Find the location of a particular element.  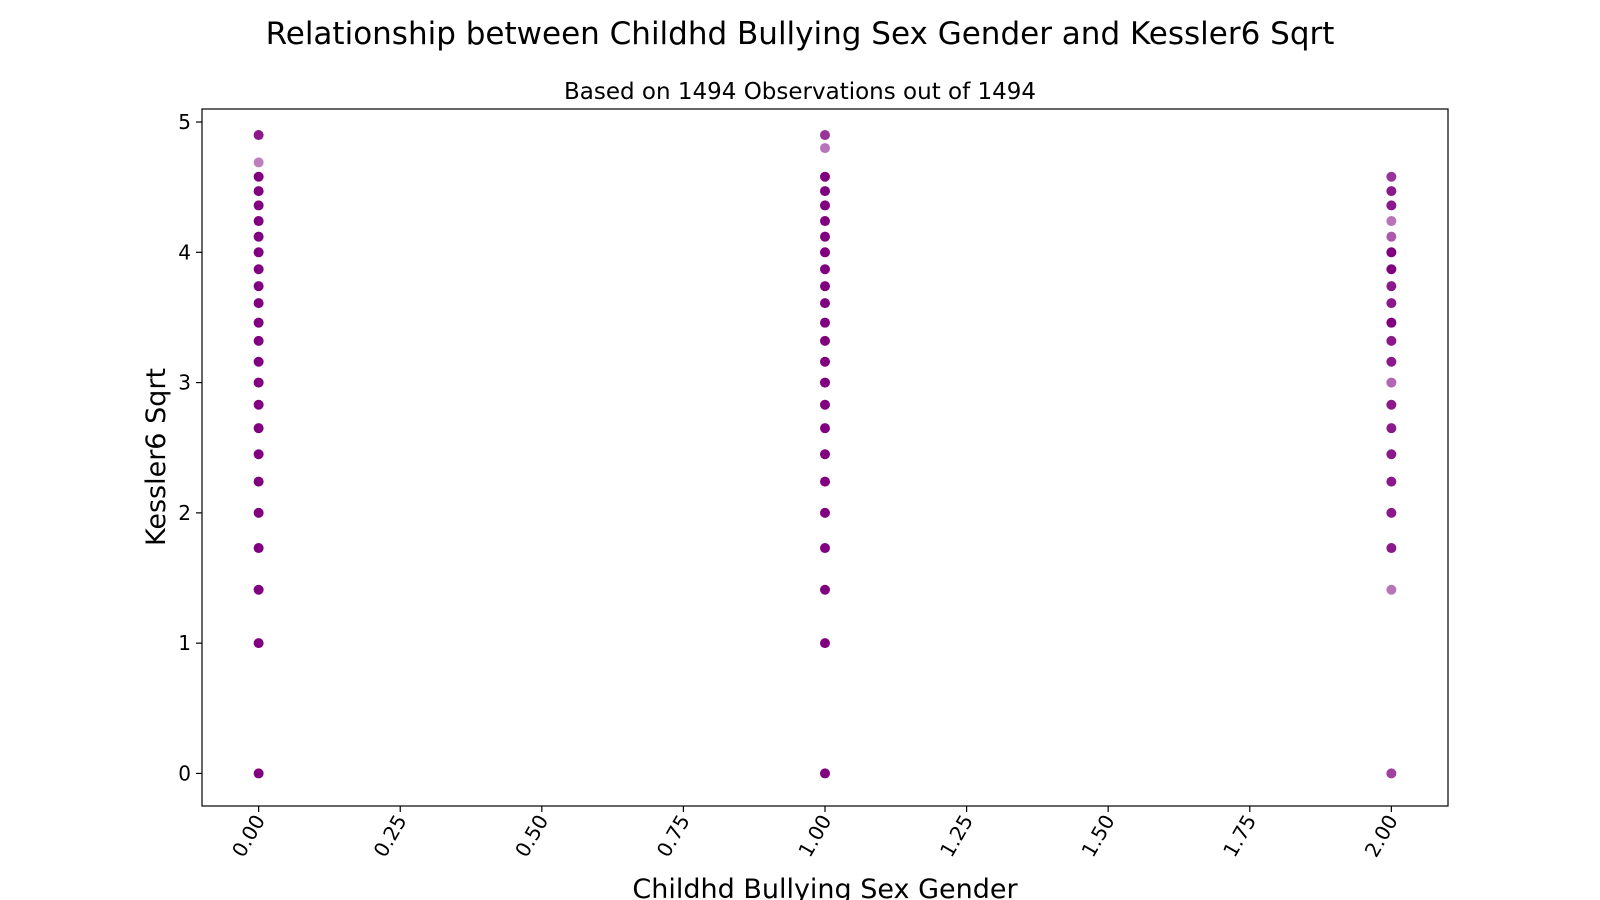

x-axis-ticks: 0.00 0.25 0.50 0.75 1.00 1.25 1.50 1.75 2.00 is located at coordinates (815, 833).